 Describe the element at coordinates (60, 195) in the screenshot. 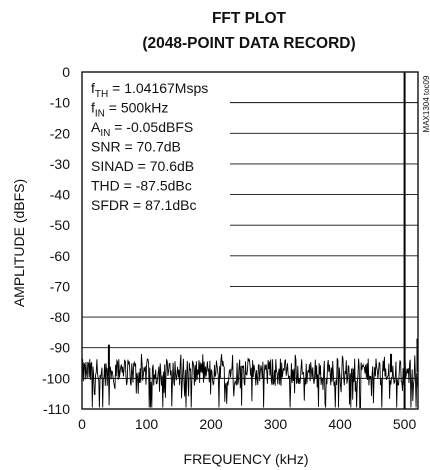

I see `y-tick-label: -40` at that location.